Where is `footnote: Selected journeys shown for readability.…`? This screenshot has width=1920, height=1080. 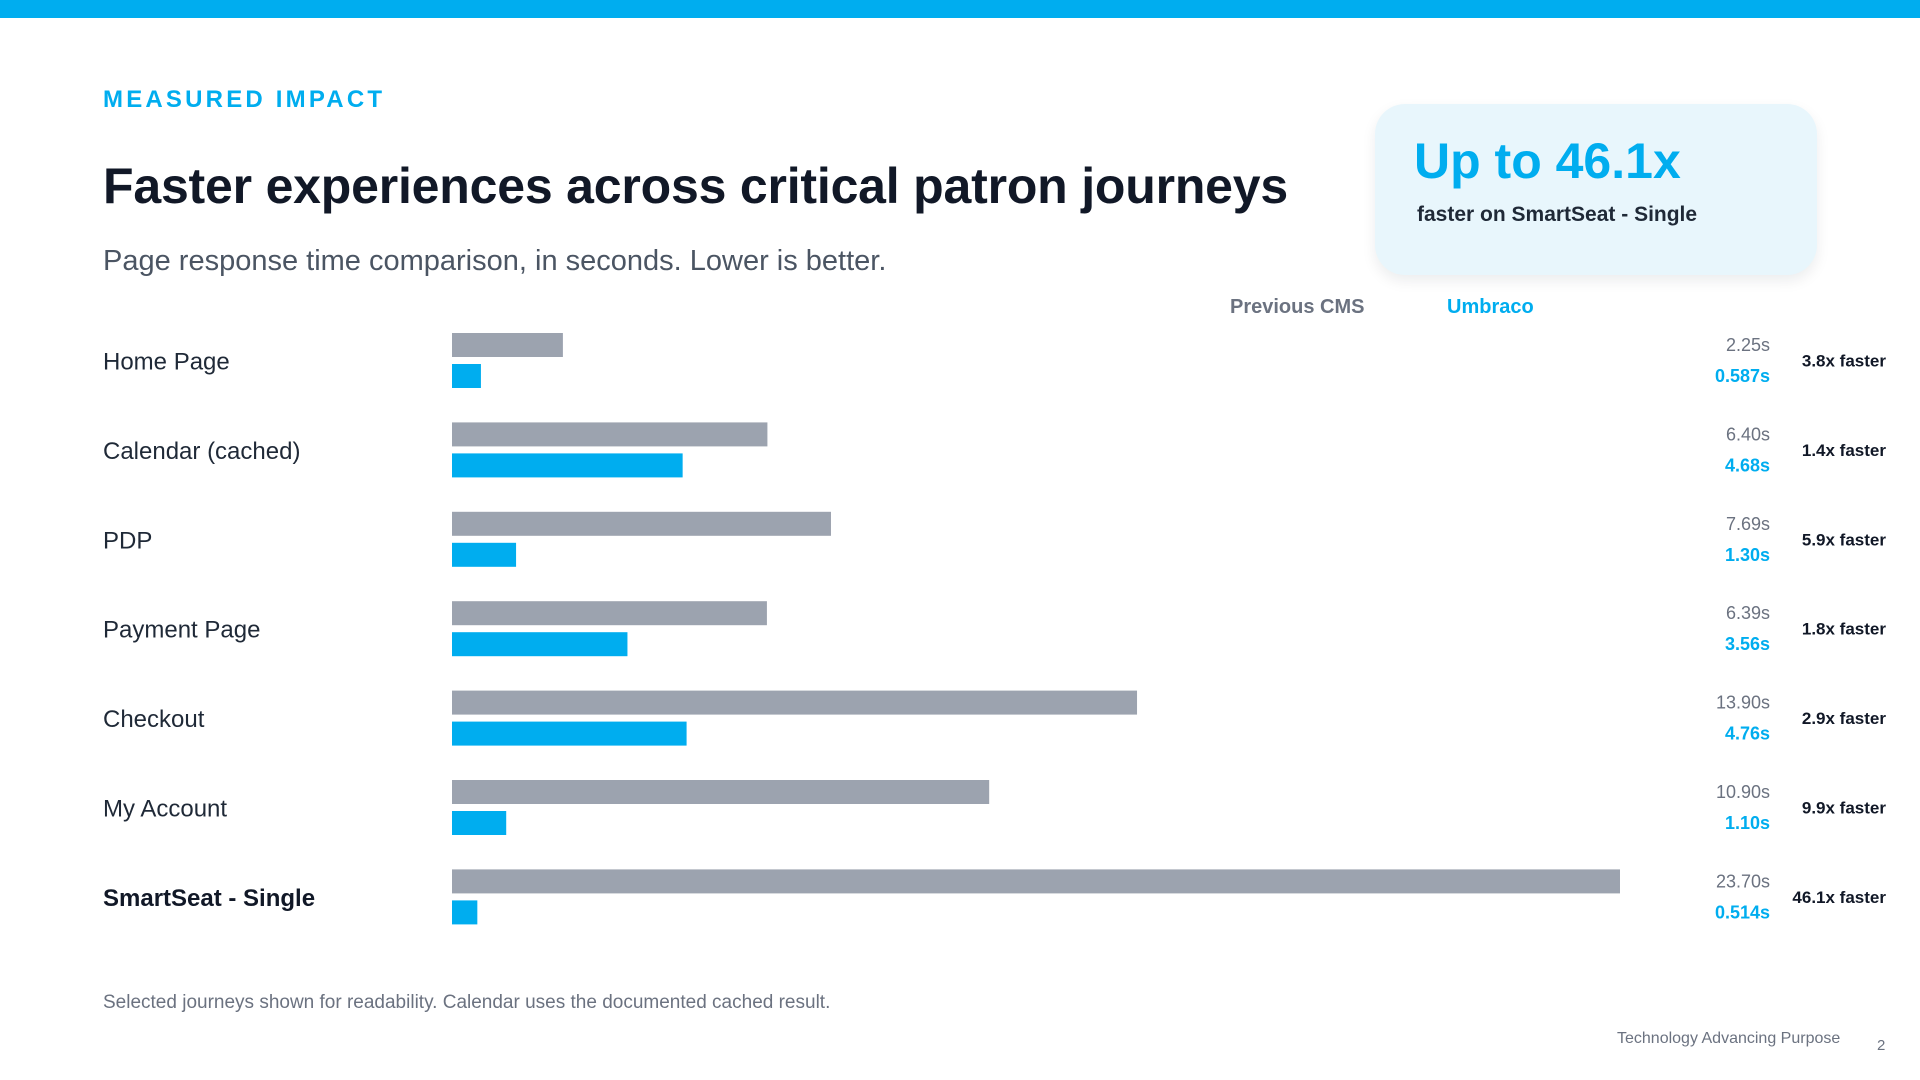 footnote: Selected journeys shown for readability.… is located at coordinates (467, 1002).